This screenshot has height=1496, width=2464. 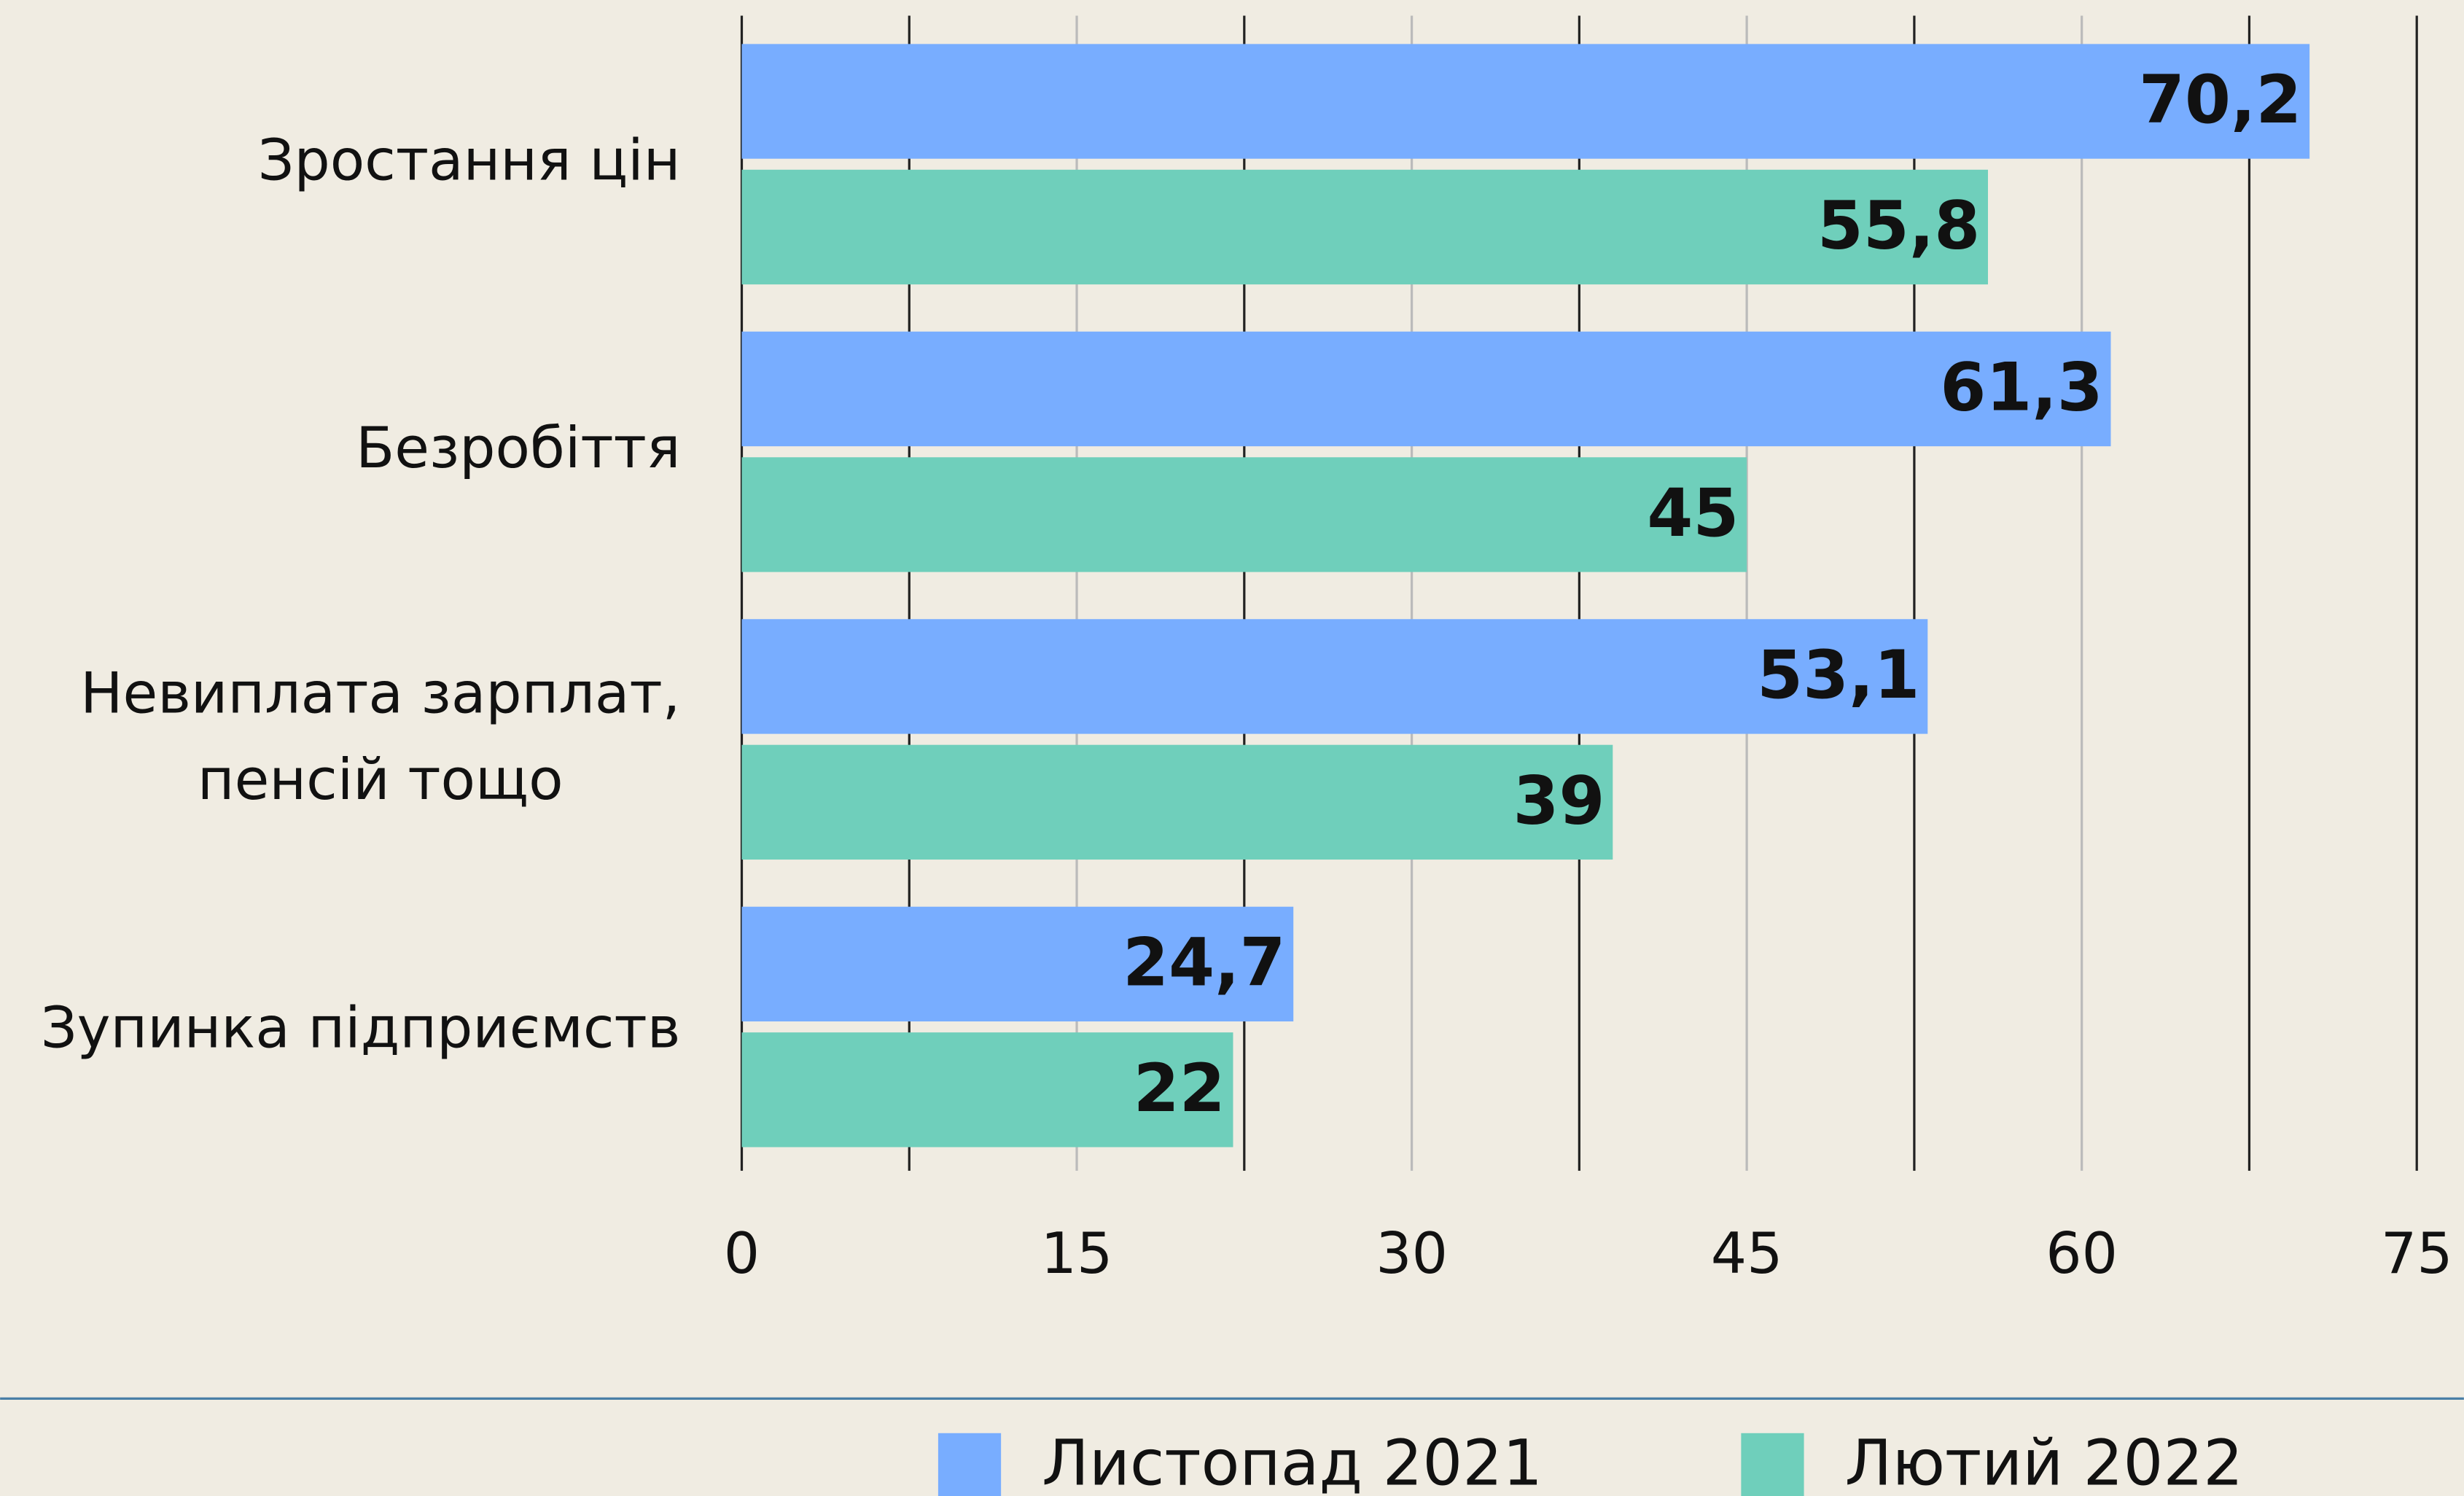 I want to click on y-tick-label: Безробіття, so click(x=518, y=448).